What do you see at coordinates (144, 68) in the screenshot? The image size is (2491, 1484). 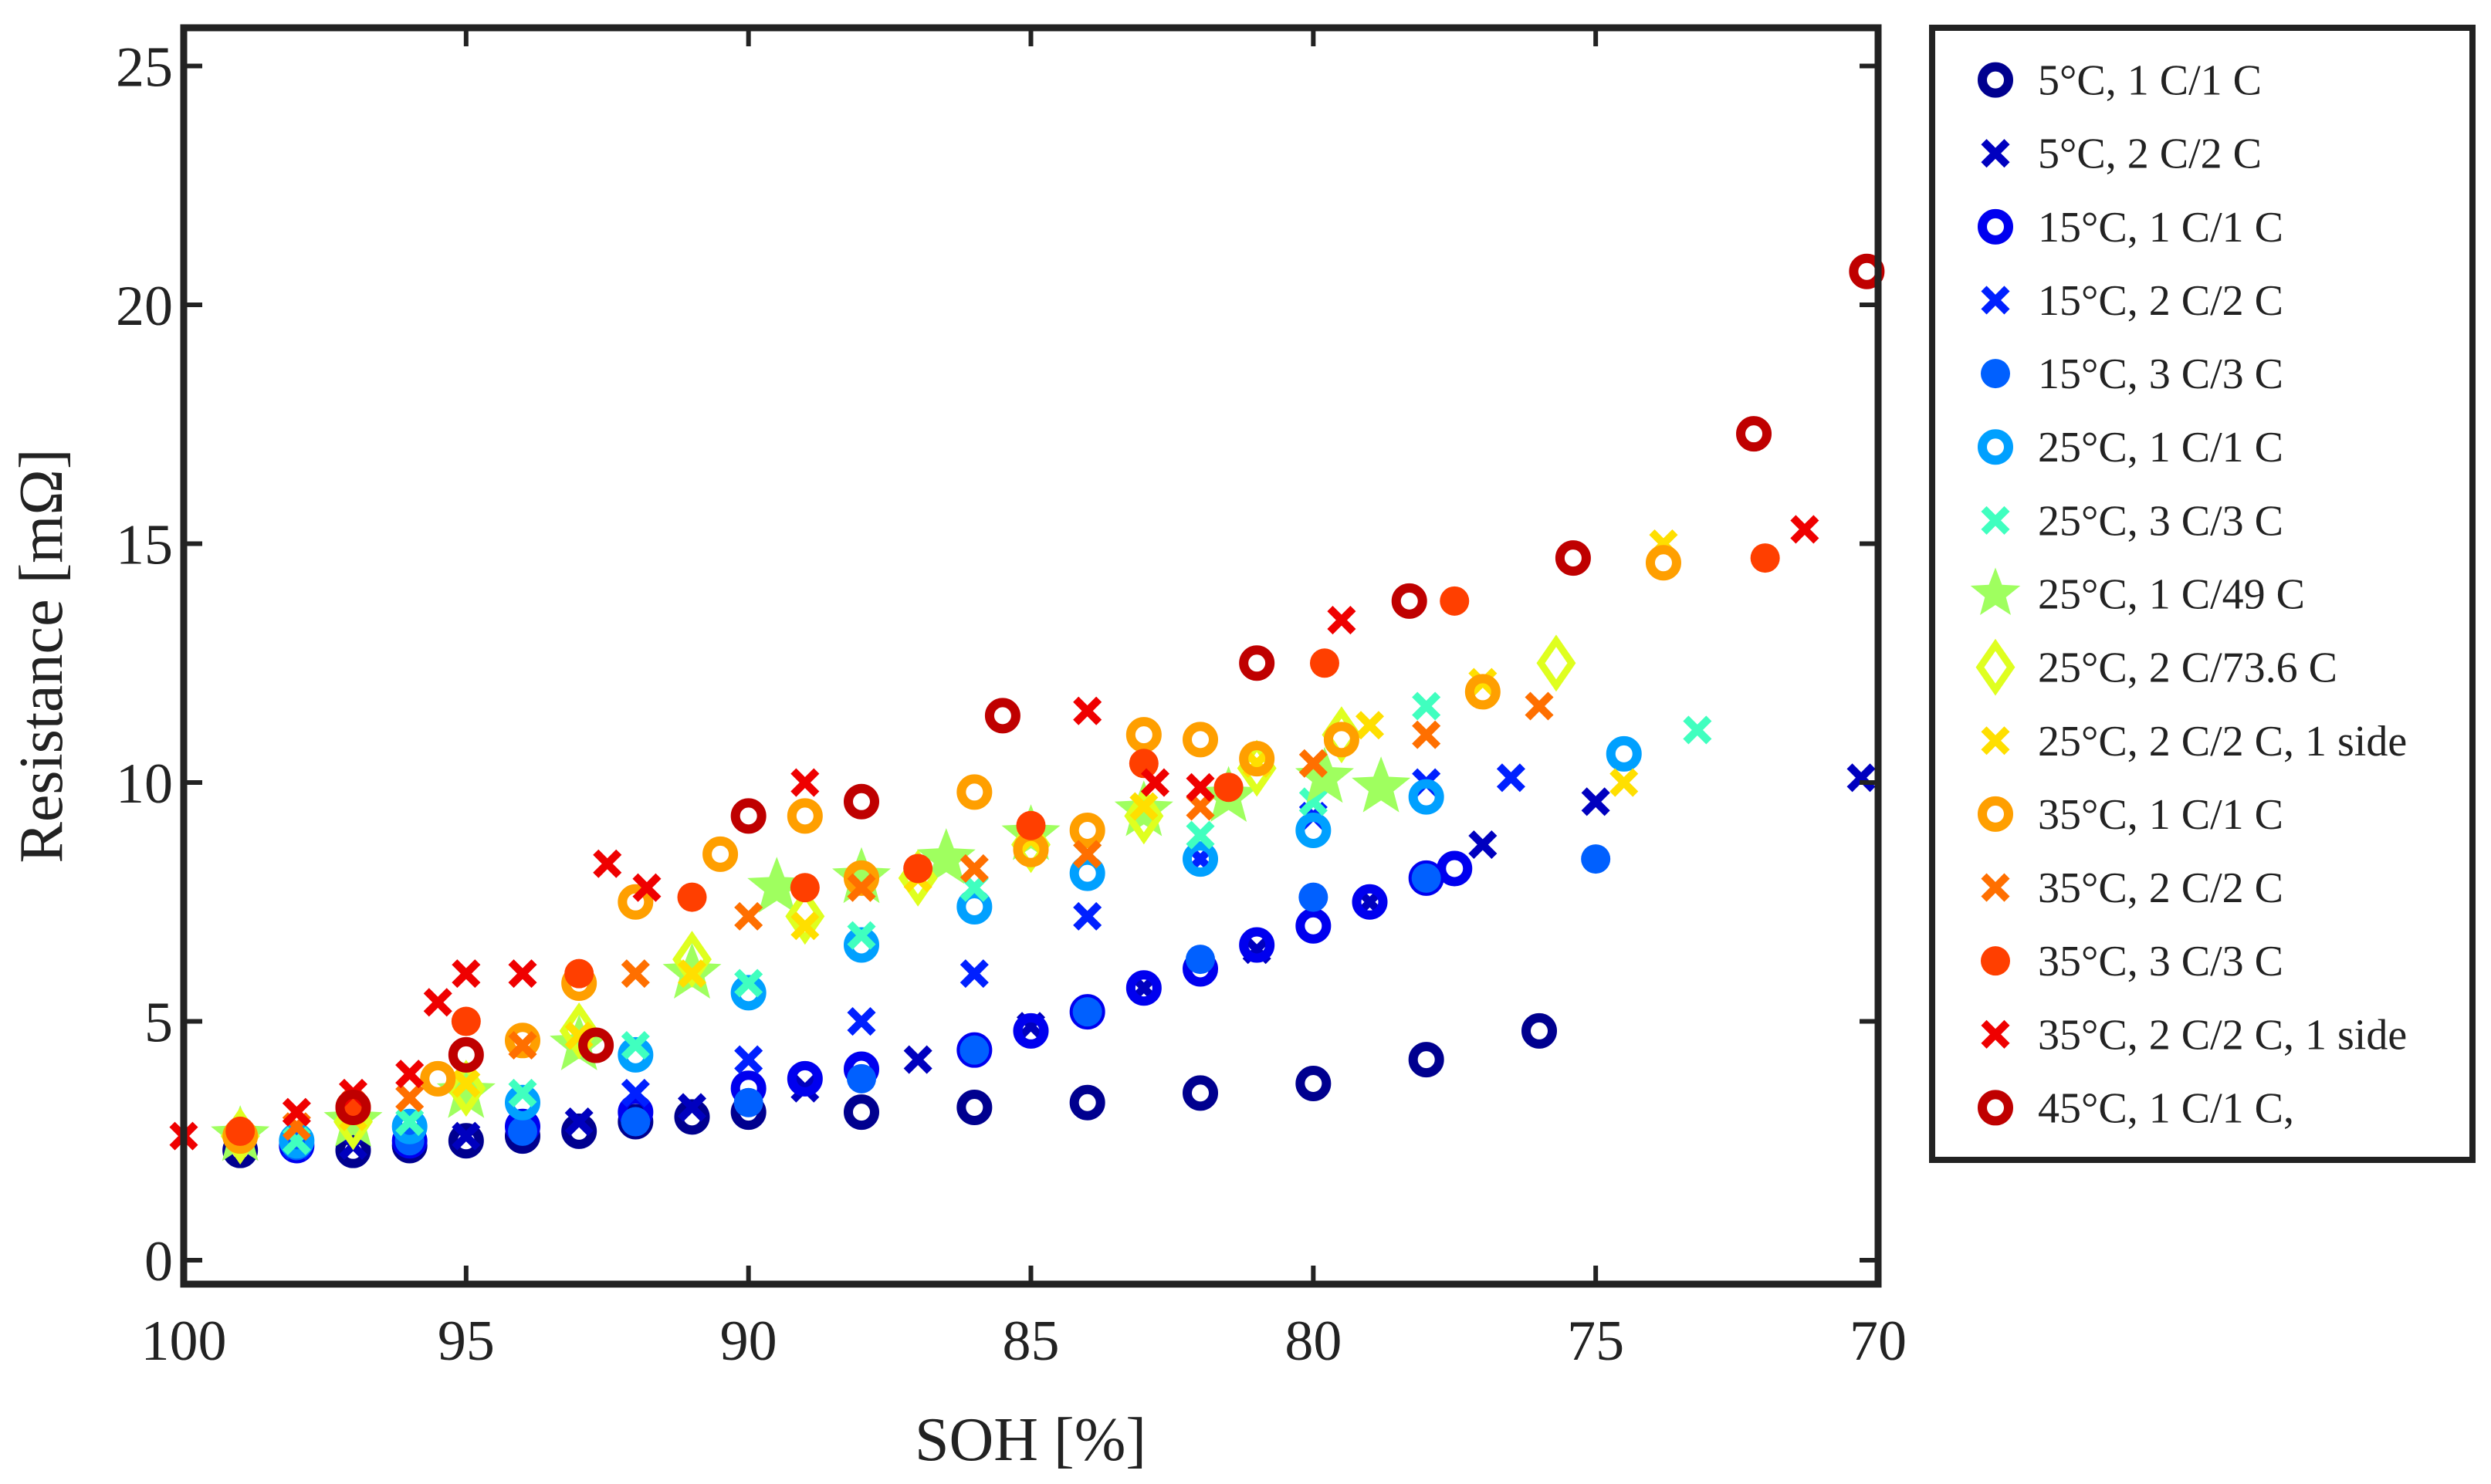 I see `y-tick-label: 25` at bounding box center [144, 68].